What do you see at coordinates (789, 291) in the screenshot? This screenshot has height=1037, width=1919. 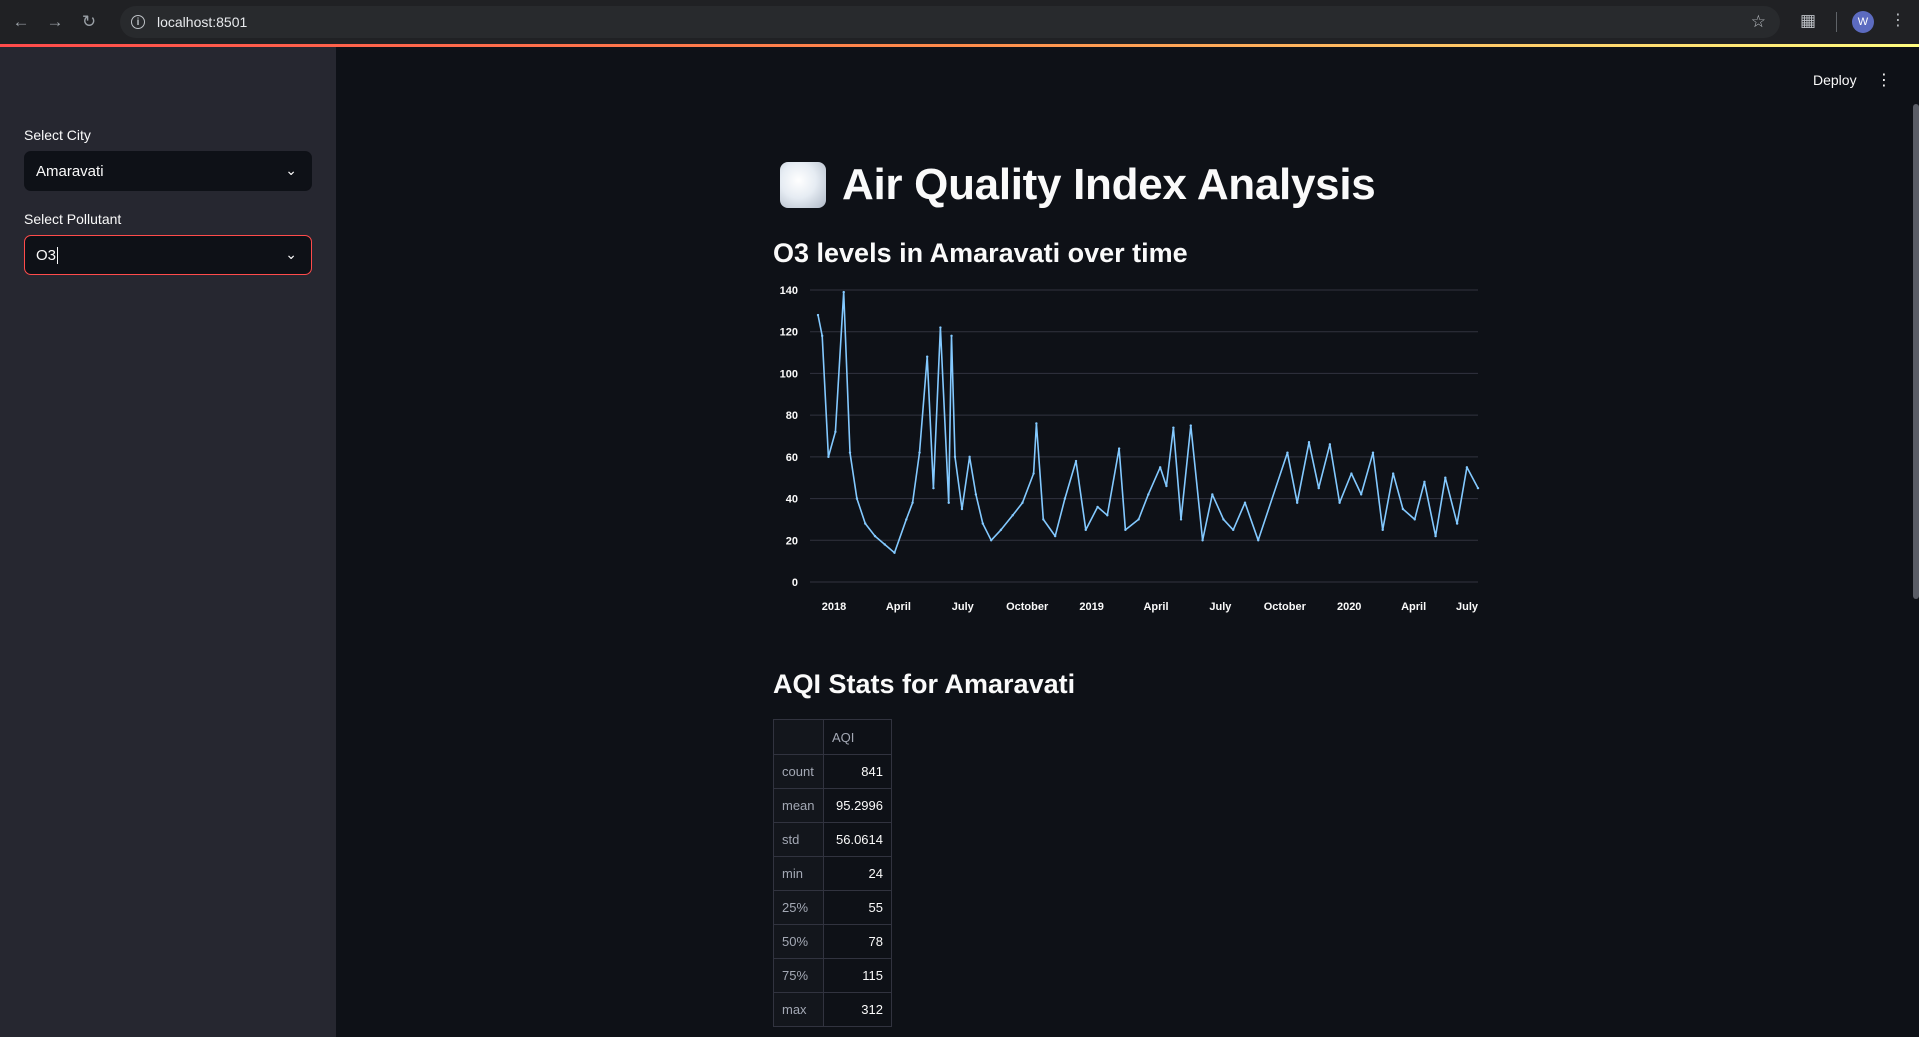 I see `y-tick-label: 140` at bounding box center [789, 291].